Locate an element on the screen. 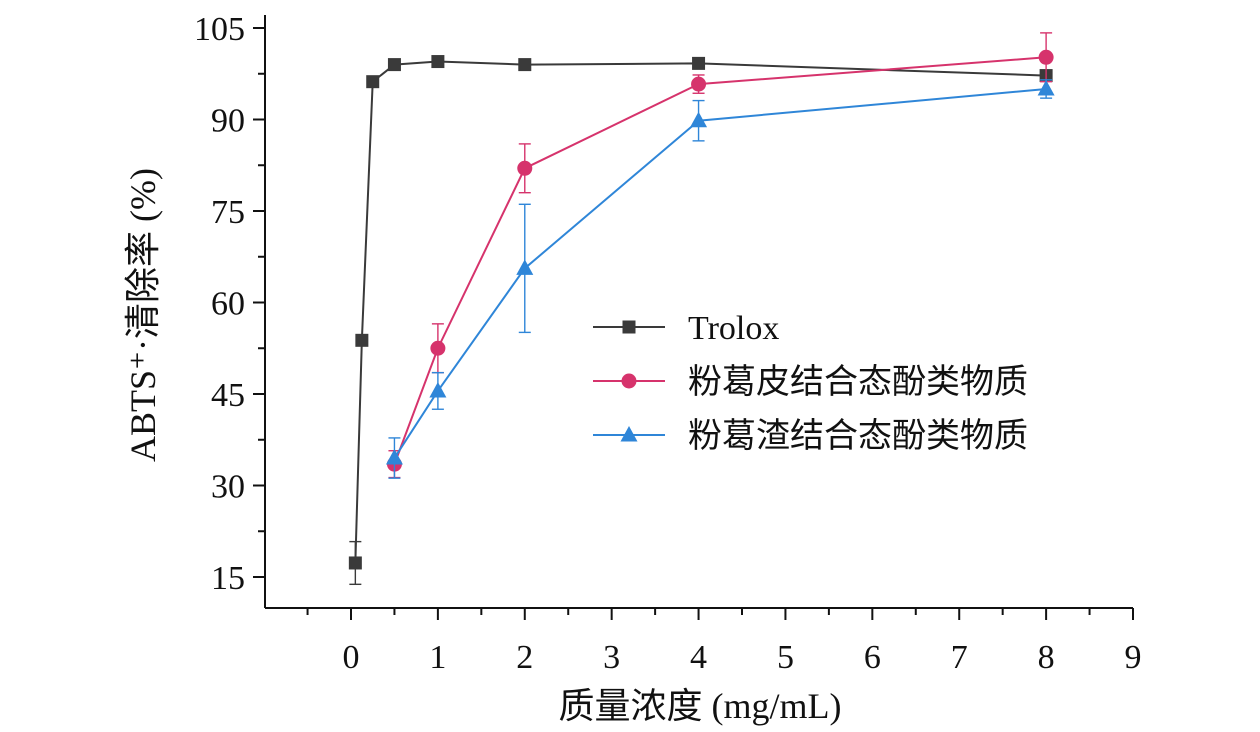  x-tick-label: 9 is located at coordinates (1133, 657).